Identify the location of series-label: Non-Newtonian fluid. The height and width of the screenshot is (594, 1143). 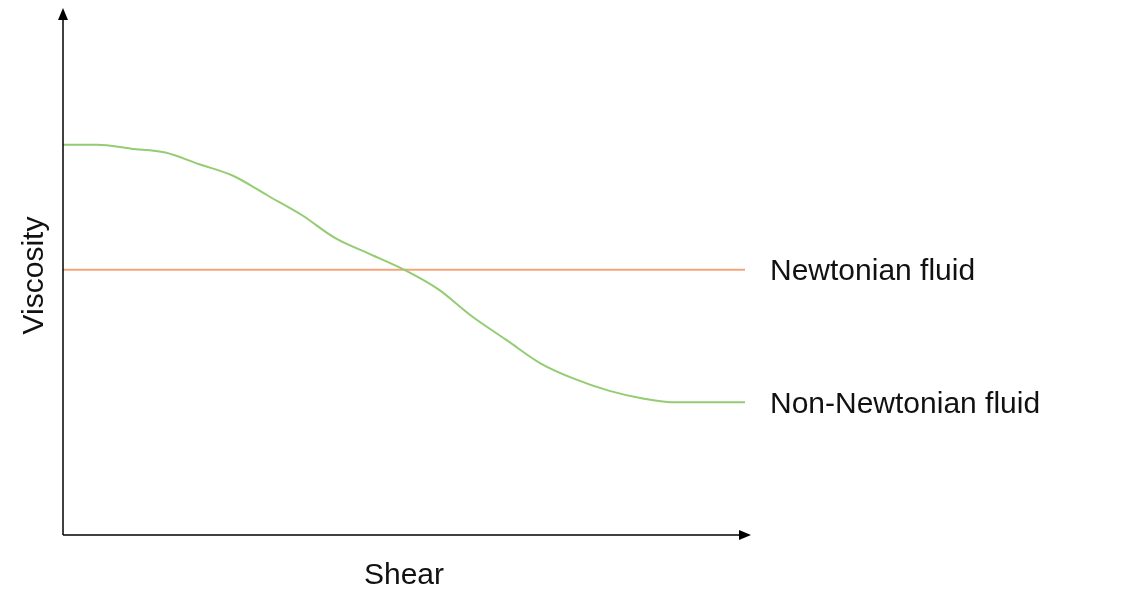
(905, 402).